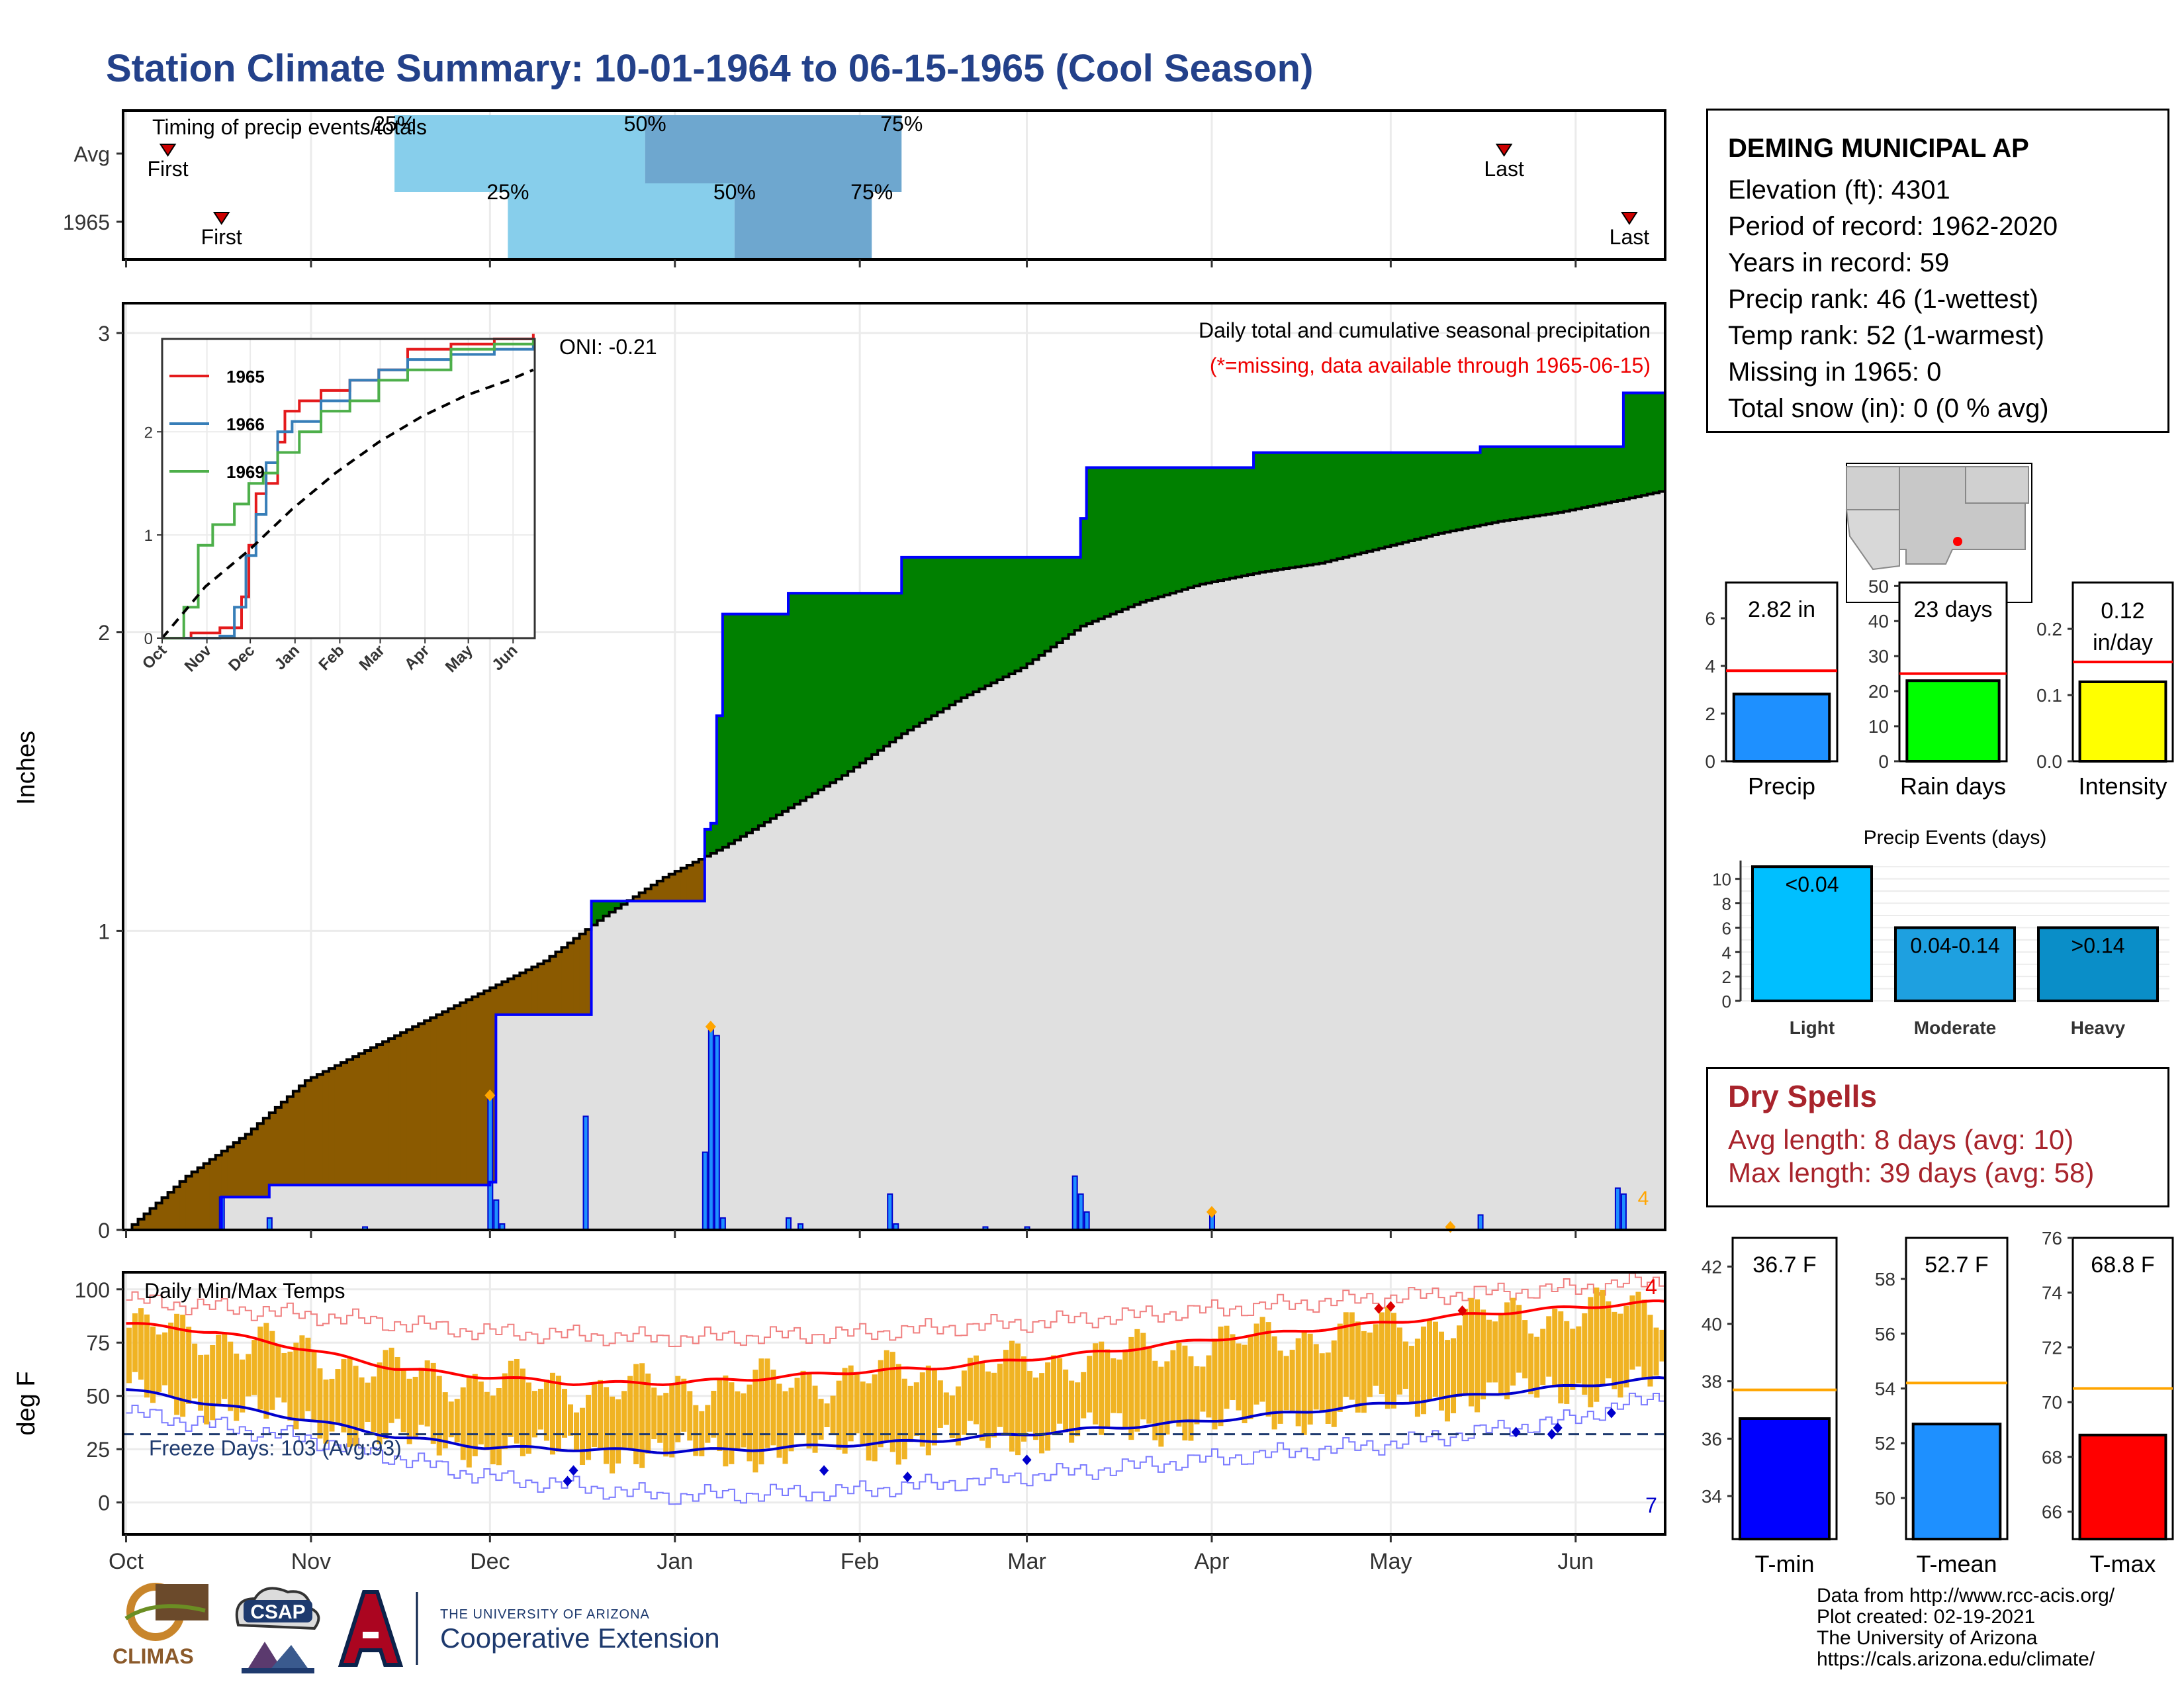 Image resolution: width=2184 pixels, height=1688 pixels. What do you see at coordinates (1878, 586) in the screenshot?
I see `rain_days-ytick-label: 50` at bounding box center [1878, 586].